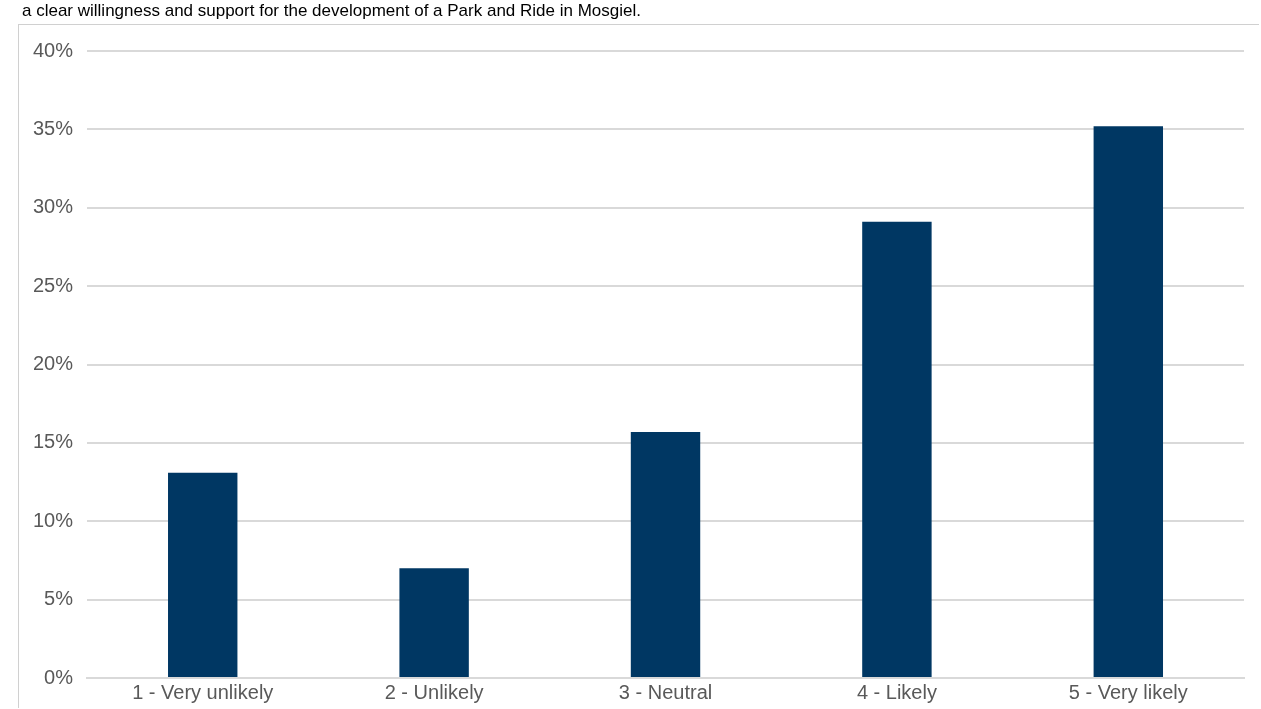 The height and width of the screenshot is (709, 1261). I want to click on x-tick-label: 4 - Likely, so click(896, 691).